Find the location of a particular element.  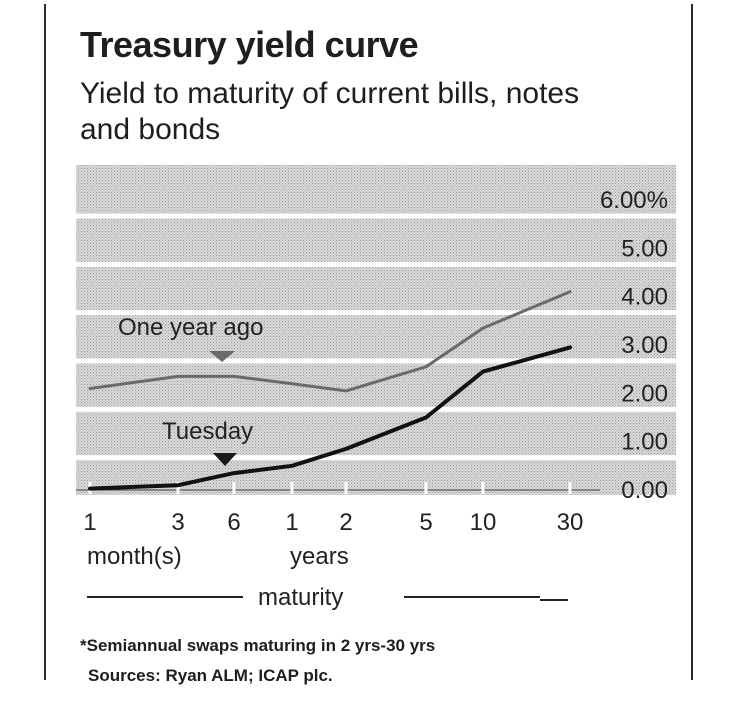

y-tick-label: 6.00% is located at coordinates (634, 200).